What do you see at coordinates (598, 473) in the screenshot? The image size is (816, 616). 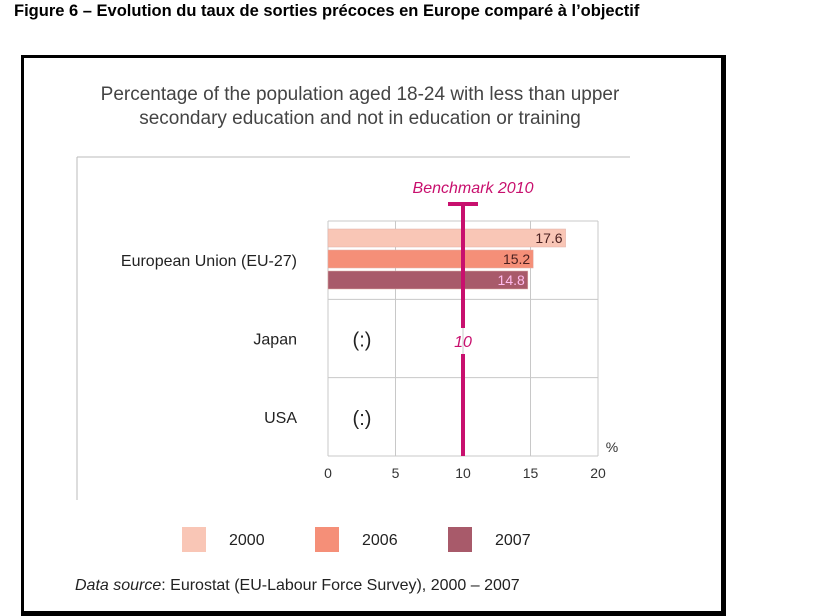 I see `x-tick-label: 20` at bounding box center [598, 473].